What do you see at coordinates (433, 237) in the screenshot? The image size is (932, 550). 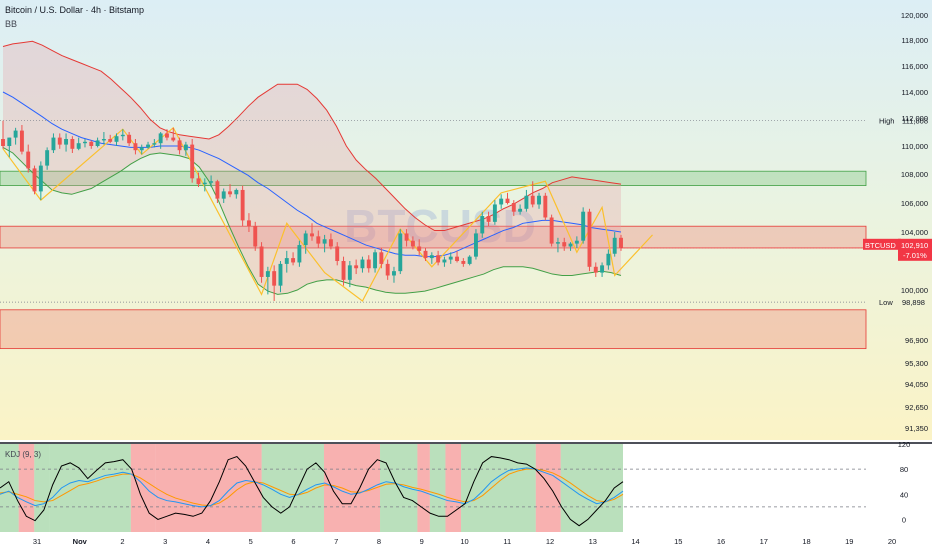 I see `zone-supply` at bounding box center [433, 237].